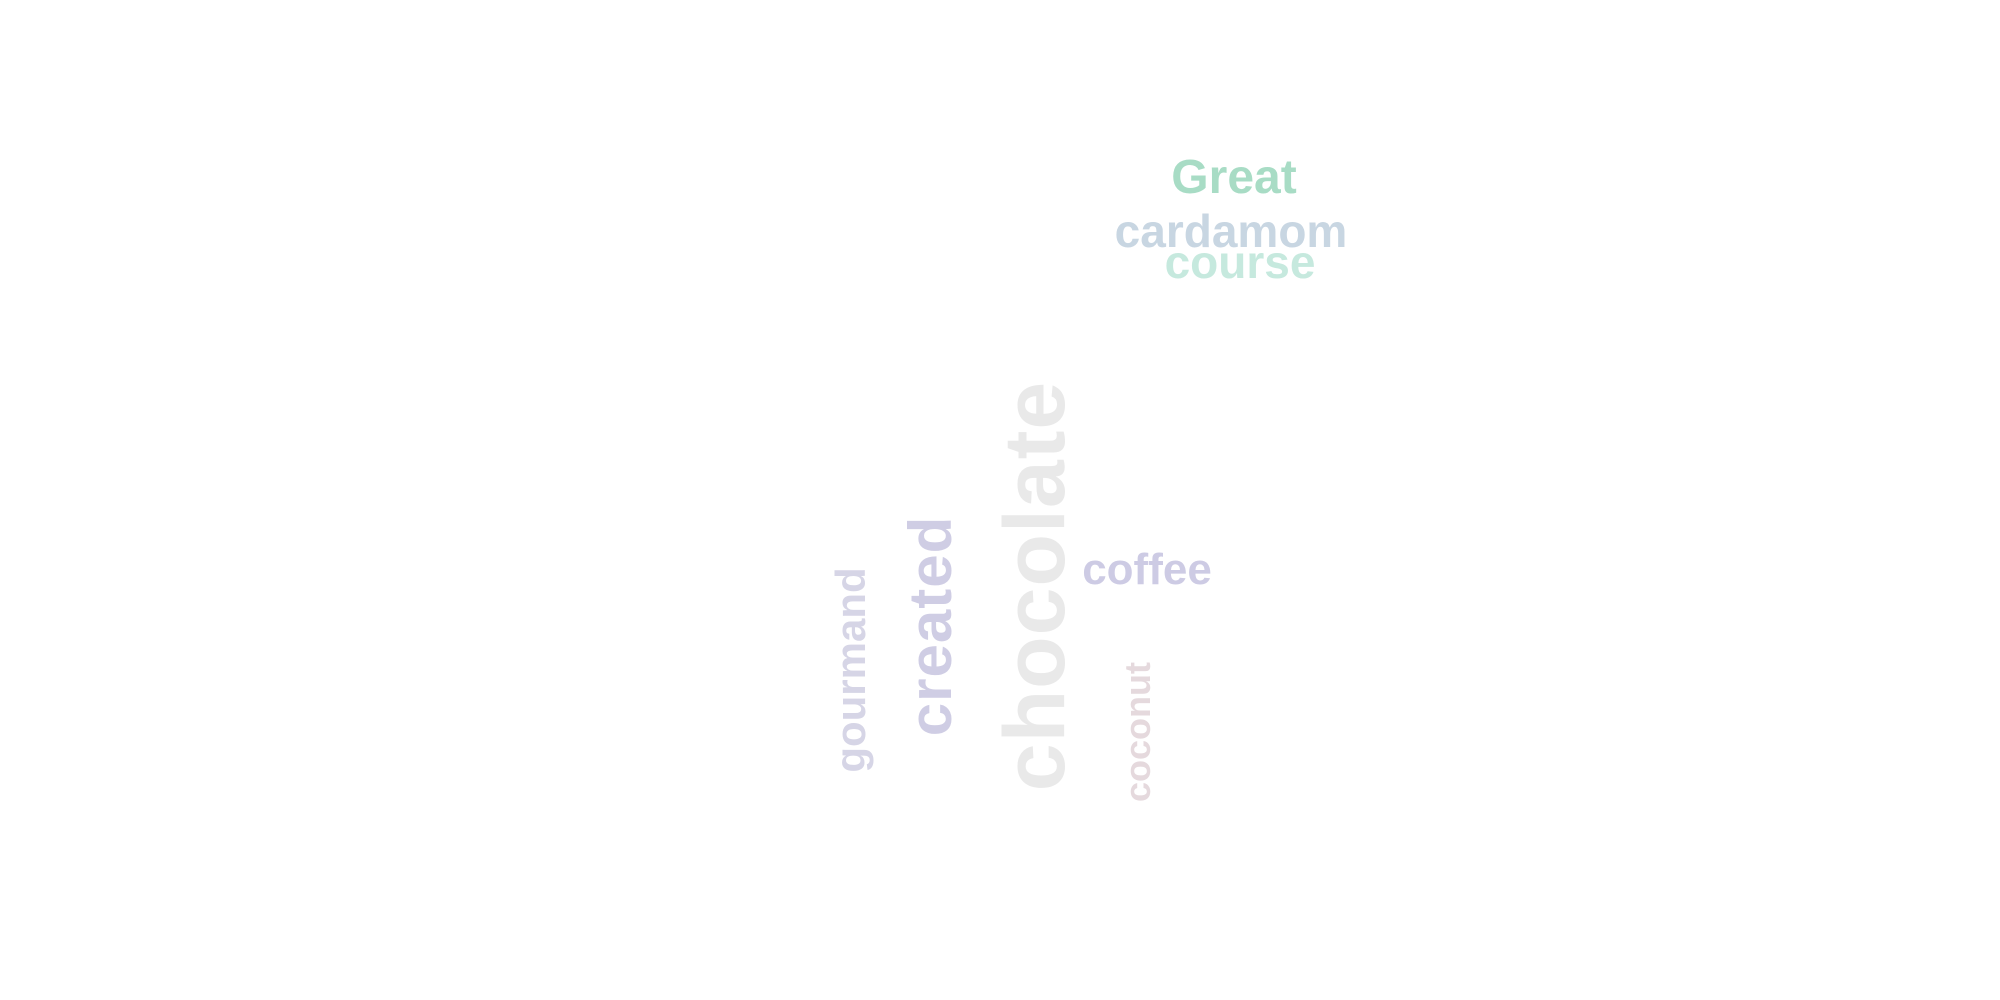 This screenshot has height=1000, width=2000. I want to click on word-cardamom: cardamom, so click(1231, 231).